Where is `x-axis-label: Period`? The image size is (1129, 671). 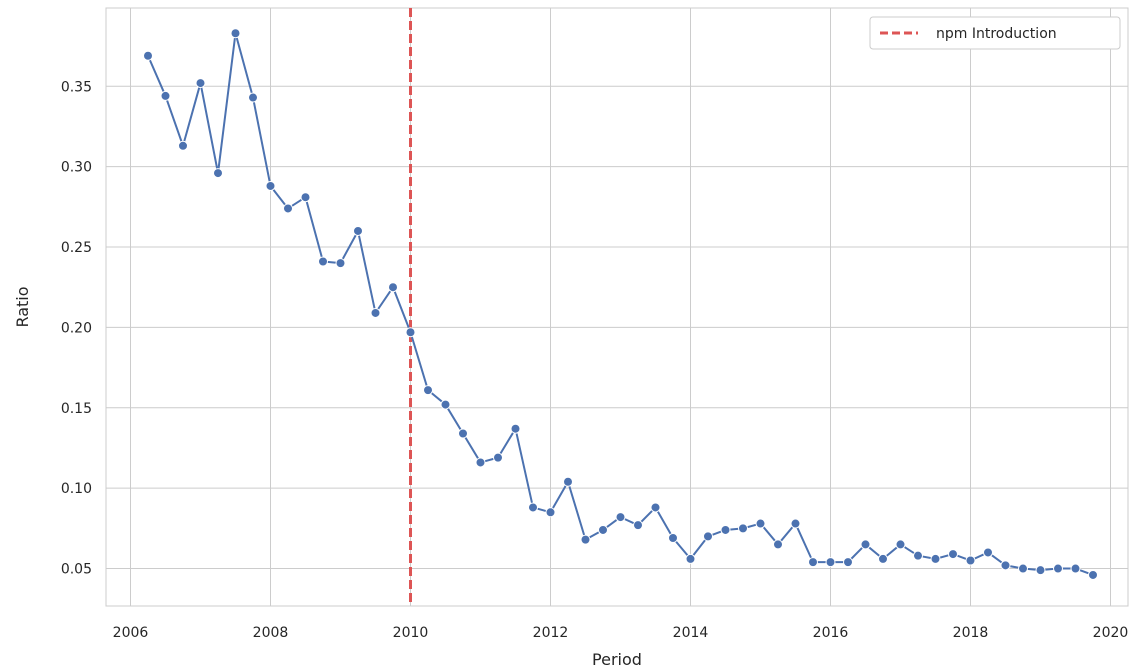 x-axis-label: Period is located at coordinates (617, 659).